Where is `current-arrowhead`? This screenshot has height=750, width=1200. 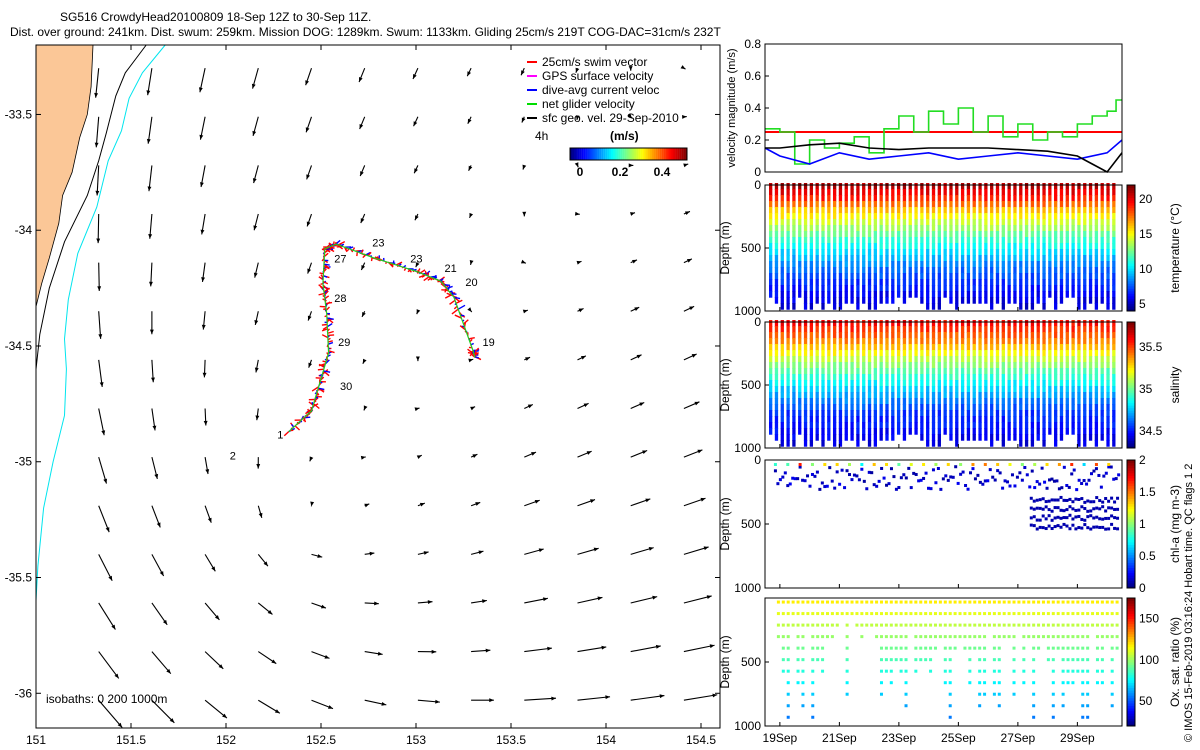
current-arrowhead is located at coordinates (201, 137).